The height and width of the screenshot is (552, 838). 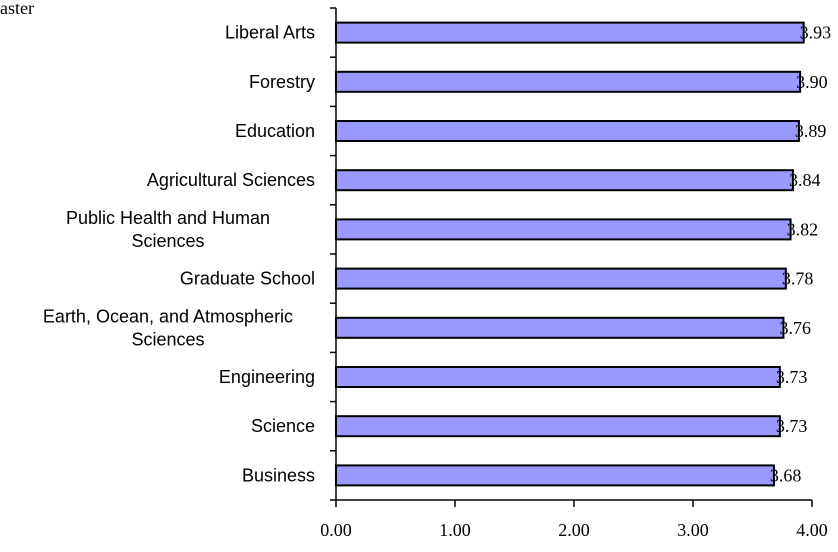 I want to click on category-label: Public Health and Human Sciences, so click(x=168, y=229).